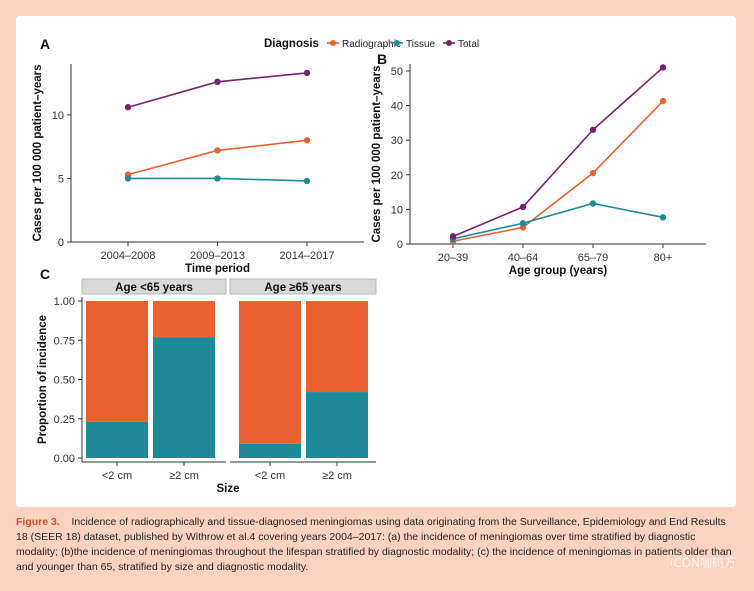 This screenshot has width=754, height=591. What do you see at coordinates (400, 245) in the screenshot?
I see `panel-b-y-tick-label: 0` at bounding box center [400, 245].